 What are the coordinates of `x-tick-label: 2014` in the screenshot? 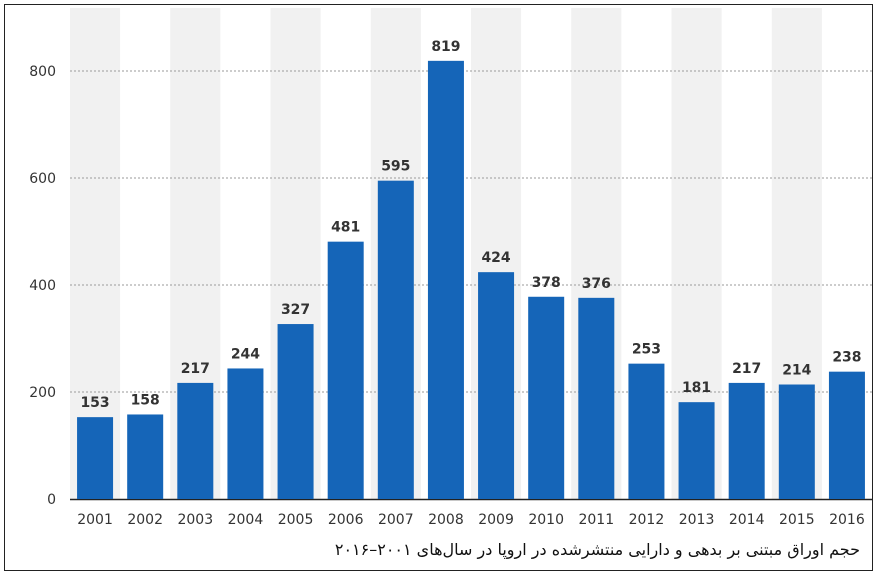 It's located at (747, 520).